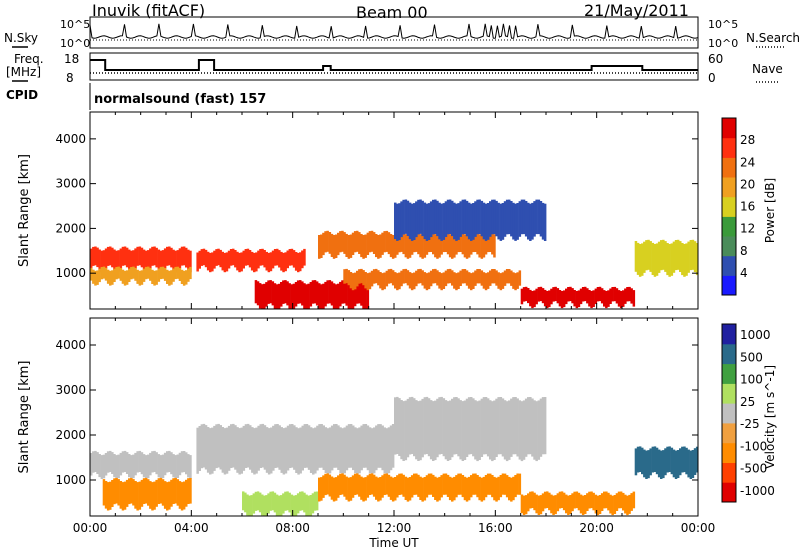 This screenshot has height=554, width=800. What do you see at coordinates (729, 413) in the screenshot?
I see `velocity-colorbar` at bounding box center [729, 413].